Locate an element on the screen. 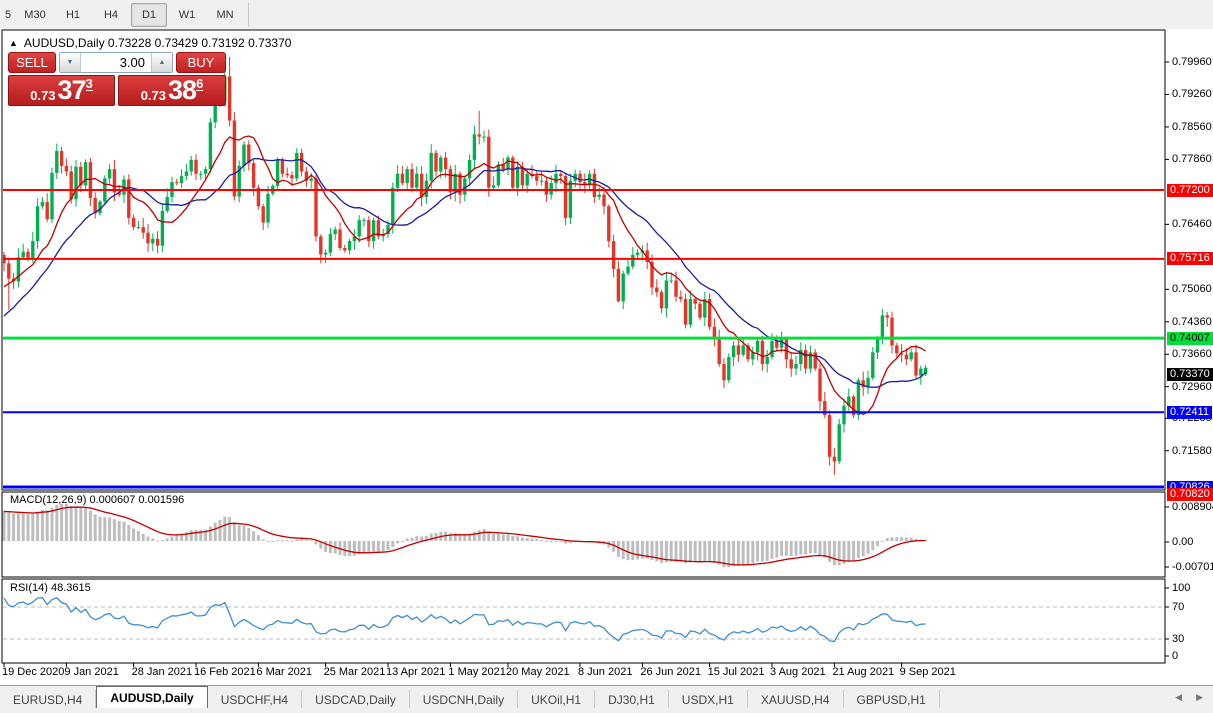 Image resolution: width=1213 pixels, height=713 pixels. tab-scroll-left-icon: ◀ is located at coordinates (1179, 697).